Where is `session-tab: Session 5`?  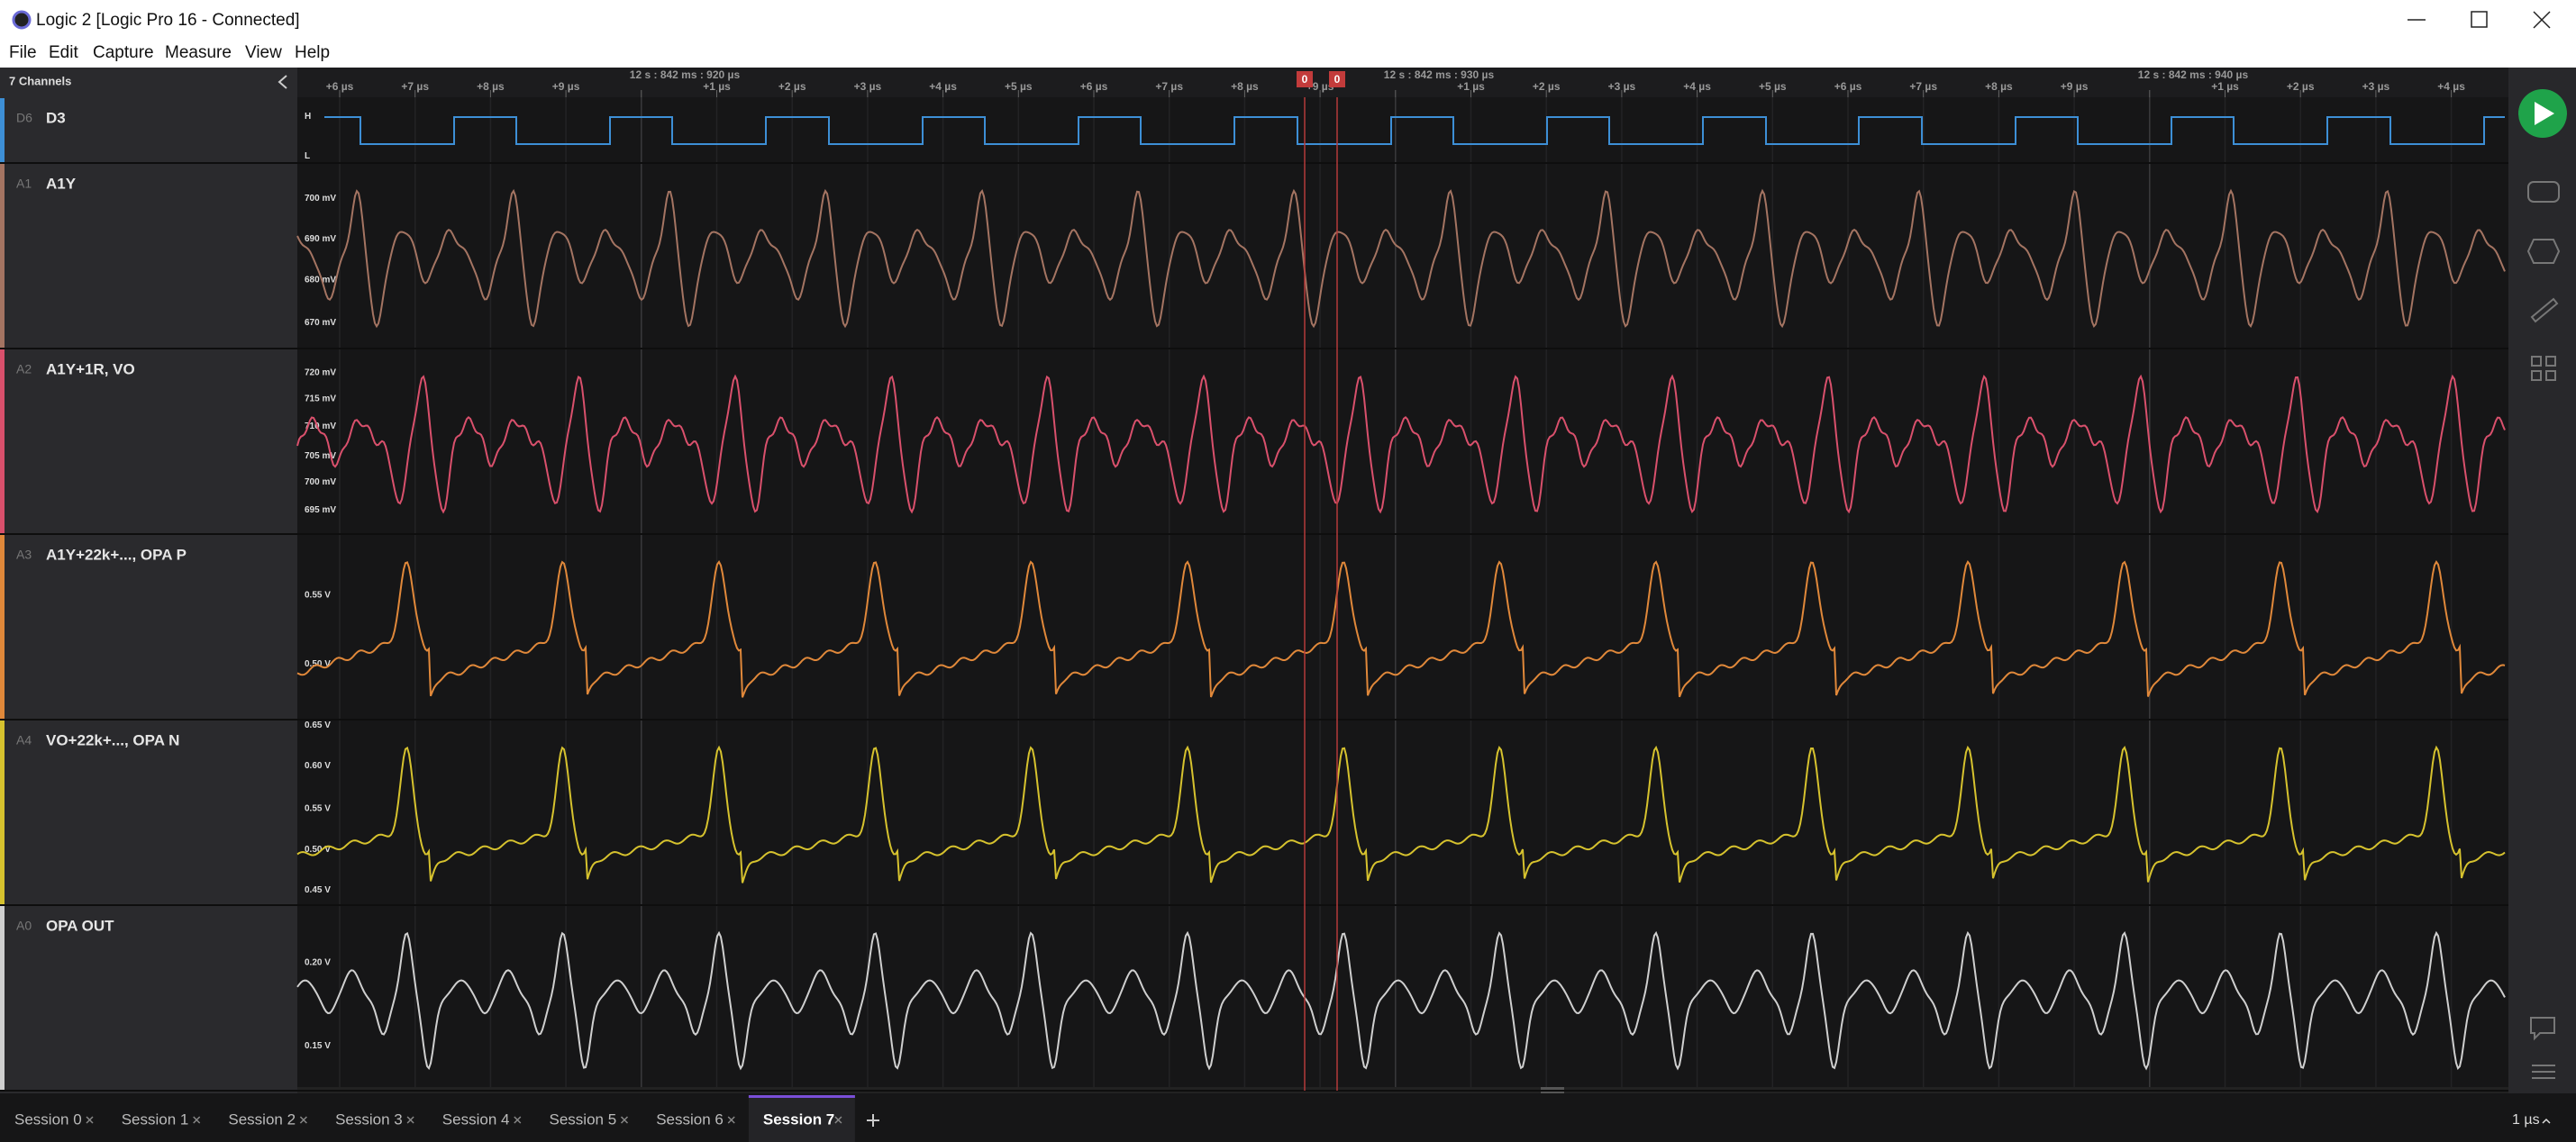 session-tab: Session 5 is located at coordinates (583, 1119).